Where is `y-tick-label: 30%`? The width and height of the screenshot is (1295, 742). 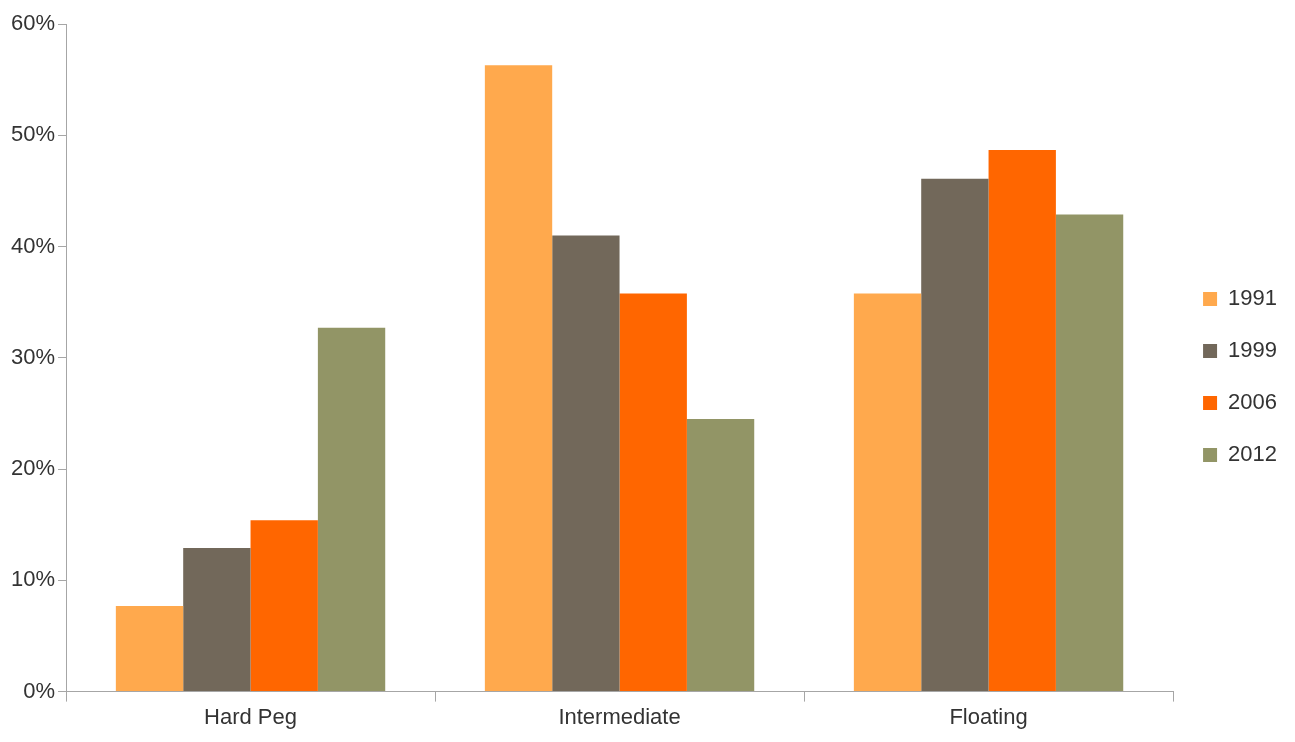 y-tick-label: 30% is located at coordinates (33, 356).